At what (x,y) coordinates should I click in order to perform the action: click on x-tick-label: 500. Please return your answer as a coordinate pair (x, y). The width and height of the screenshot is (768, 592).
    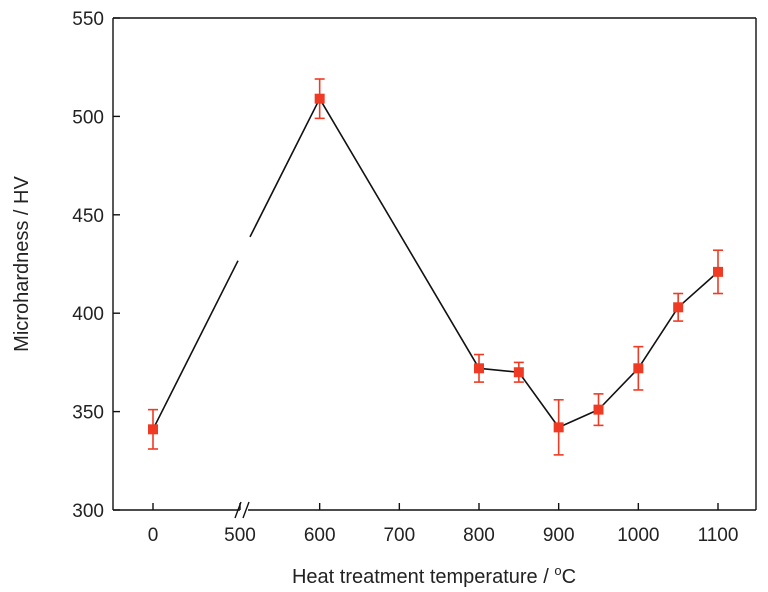
    Looking at the image, I should click on (240, 535).